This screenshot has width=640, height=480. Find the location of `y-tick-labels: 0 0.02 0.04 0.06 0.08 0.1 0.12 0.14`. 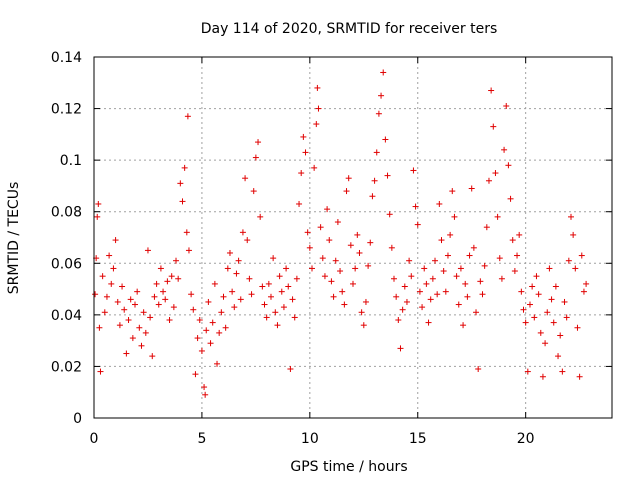

y-tick-labels: 0 0.02 0.04 0.06 0.08 0.1 0.12 0.14 is located at coordinates (66, 238).